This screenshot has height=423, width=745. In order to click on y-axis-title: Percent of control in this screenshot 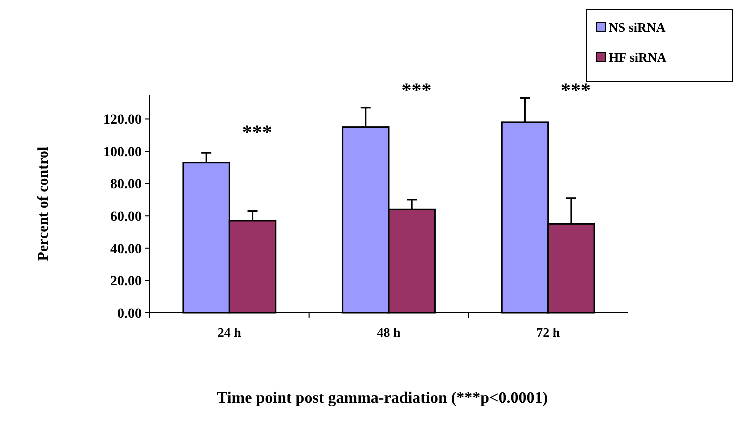, I will do `click(44, 204)`.